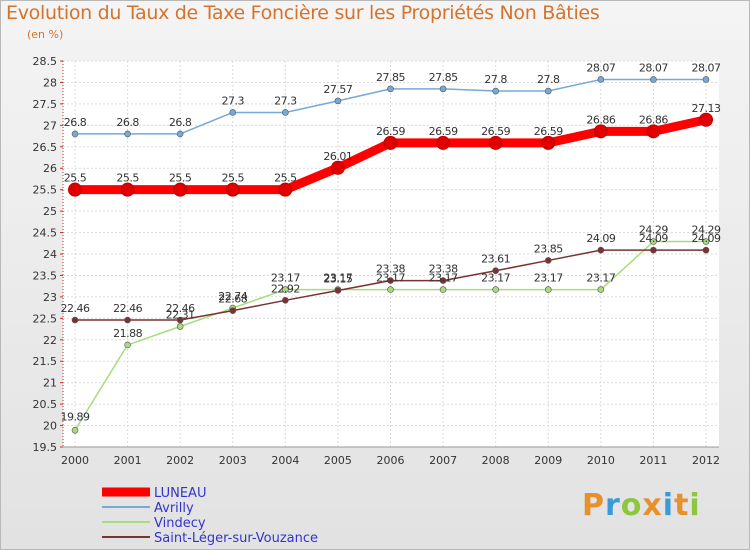 This screenshot has width=750, height=550. What do you see at coordinates (337, 156) in the screenshot?
I see `data-label: 26.01` at bounding box center [337, 156].